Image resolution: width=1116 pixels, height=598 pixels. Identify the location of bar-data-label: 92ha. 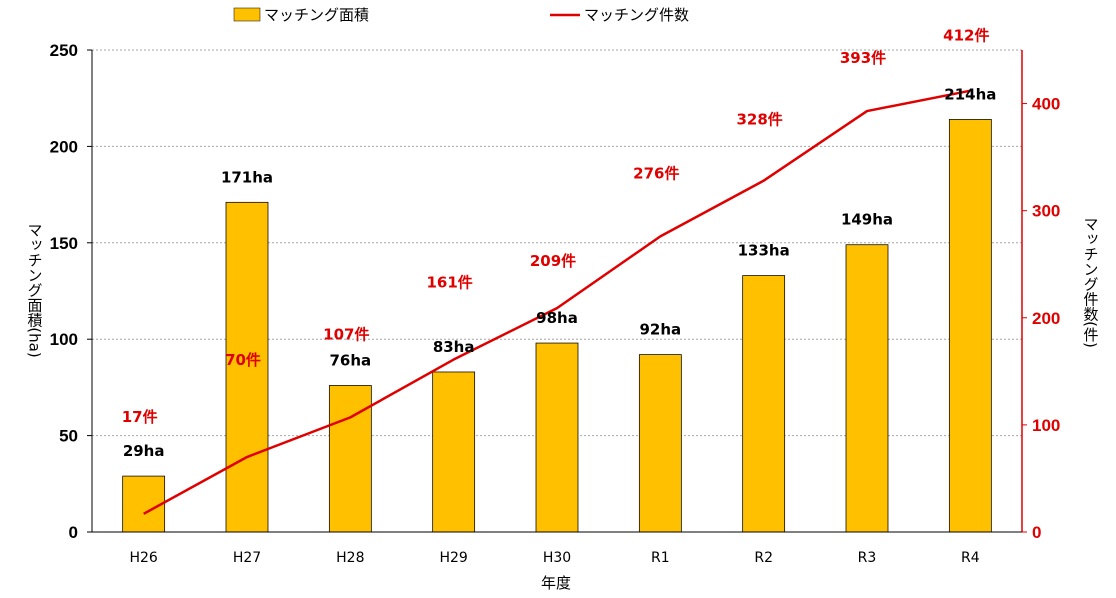
(660, 330).